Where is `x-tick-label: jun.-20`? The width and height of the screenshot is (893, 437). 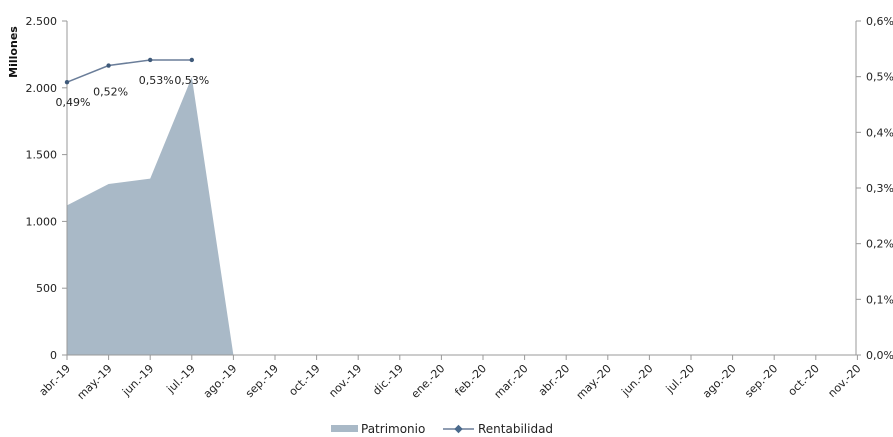
x-tick-label: jun.-20 is located at coordinates (636, 380).